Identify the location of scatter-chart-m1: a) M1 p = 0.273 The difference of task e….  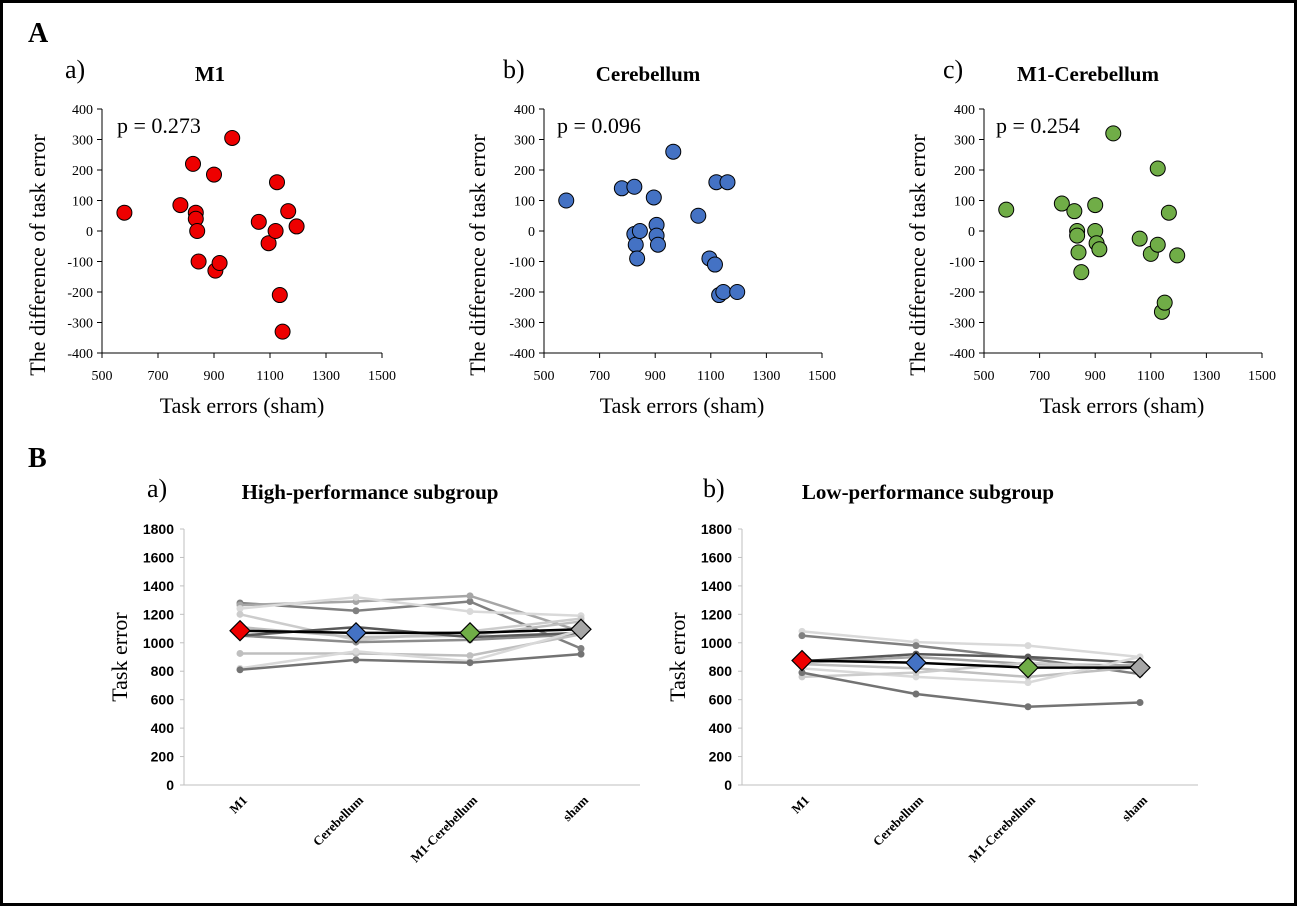
(210, 236).